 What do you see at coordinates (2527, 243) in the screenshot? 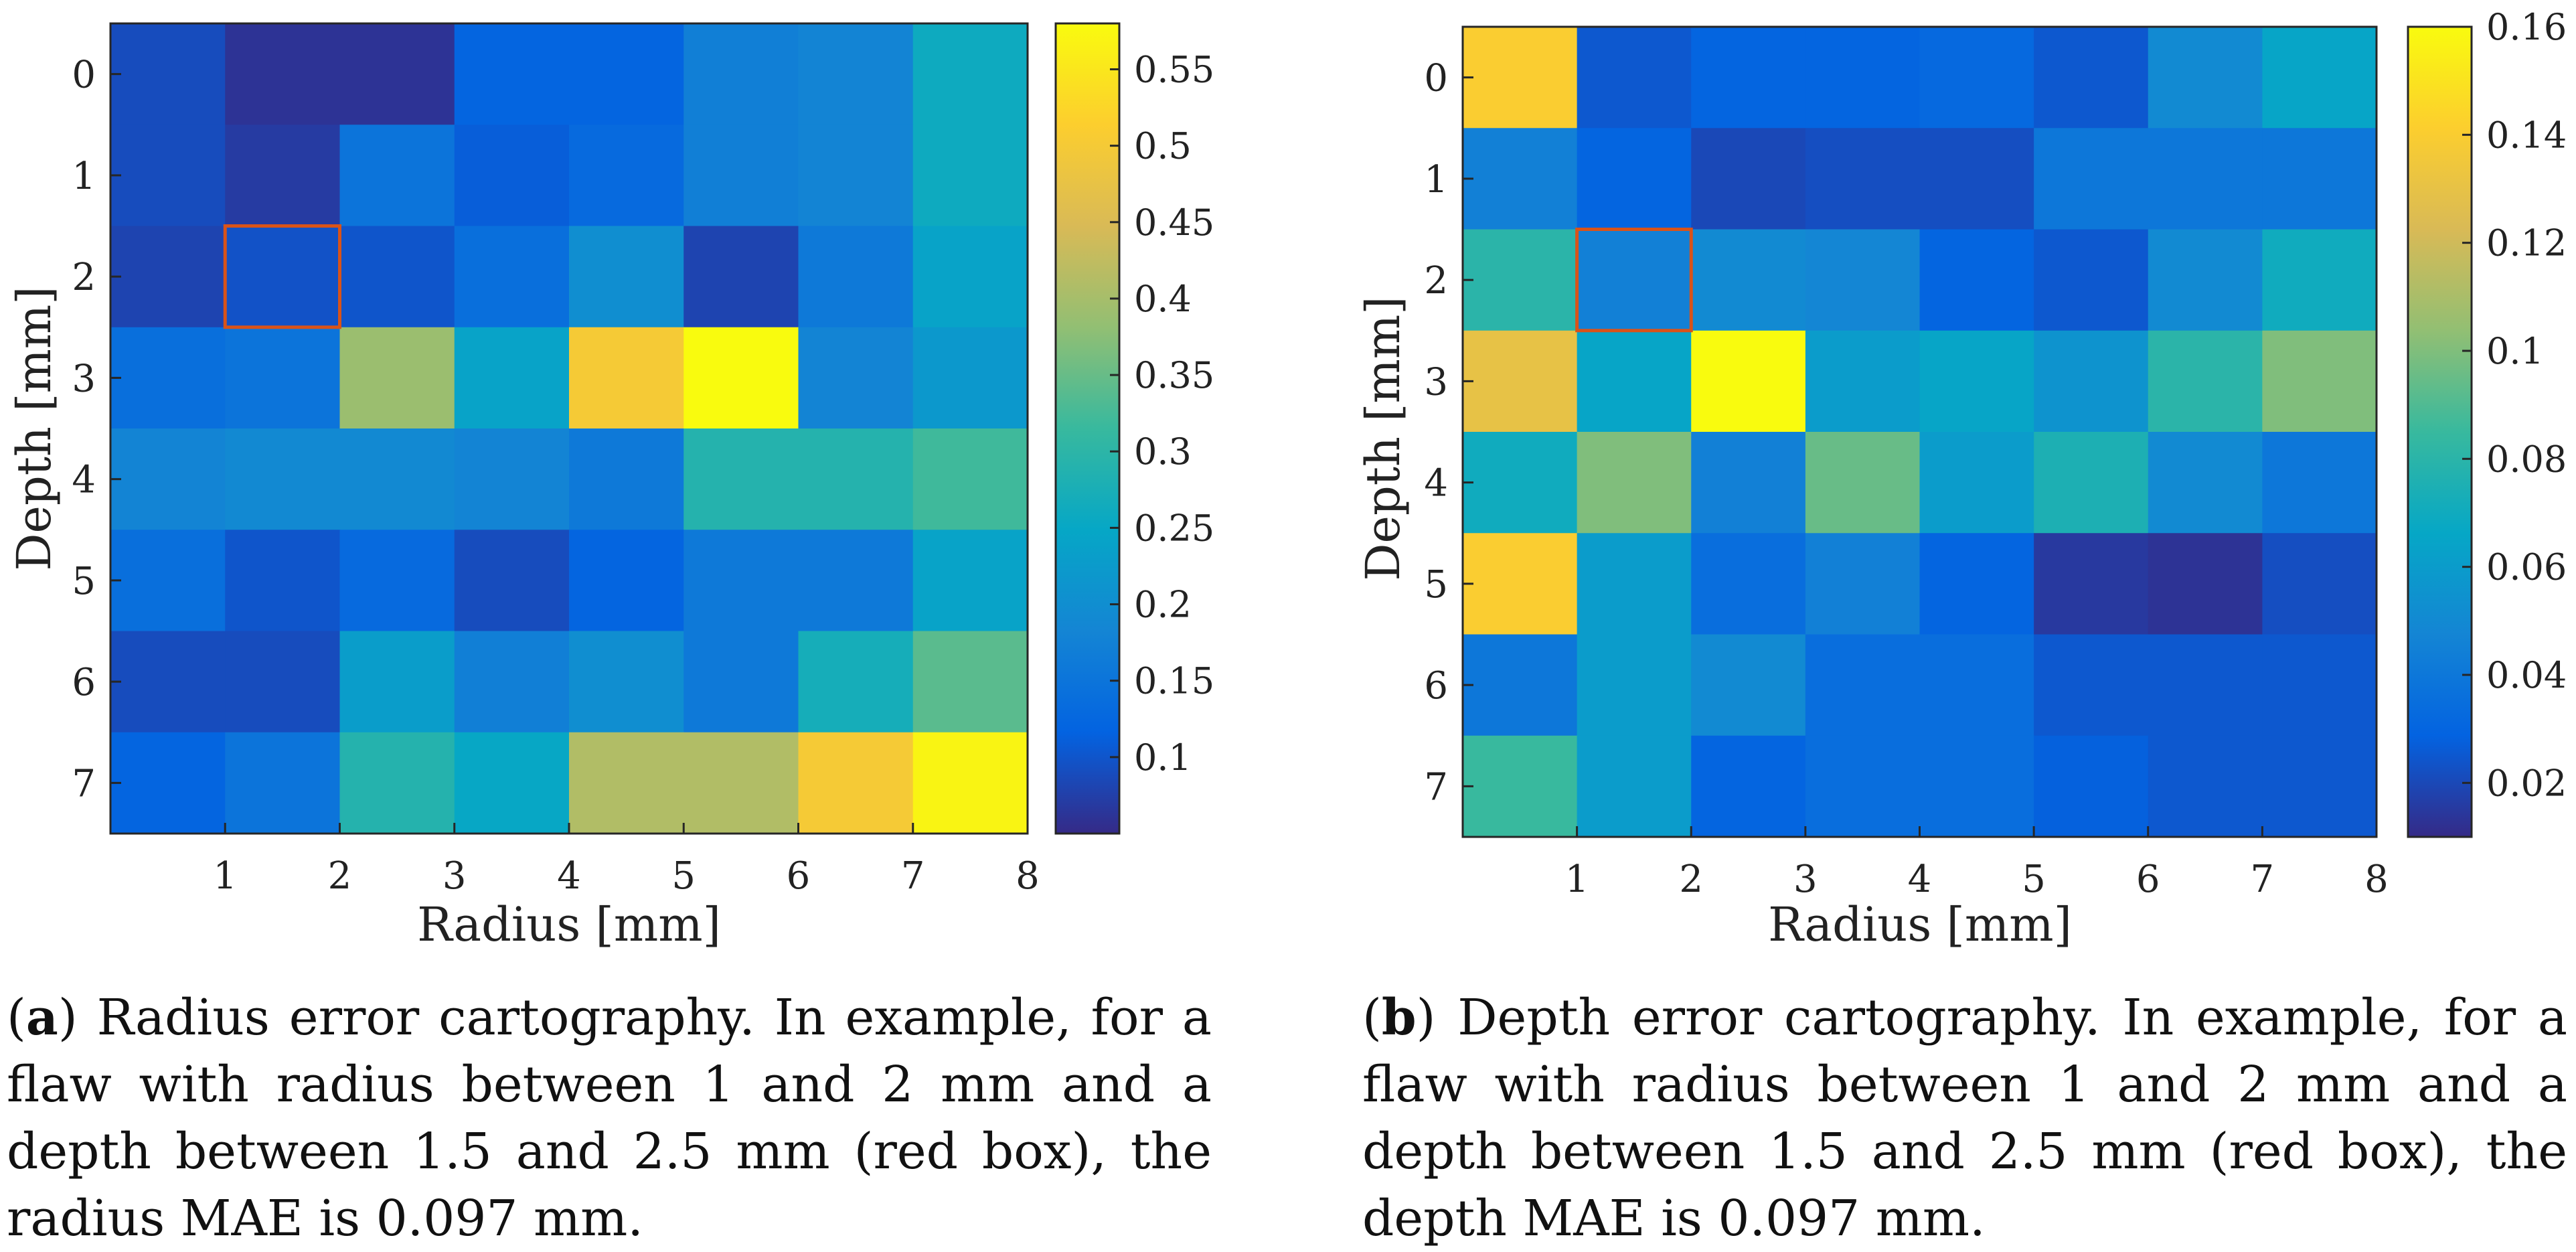
I see `colorbar-b-tick-label: 0.12` at bounding box center [2527, 243].